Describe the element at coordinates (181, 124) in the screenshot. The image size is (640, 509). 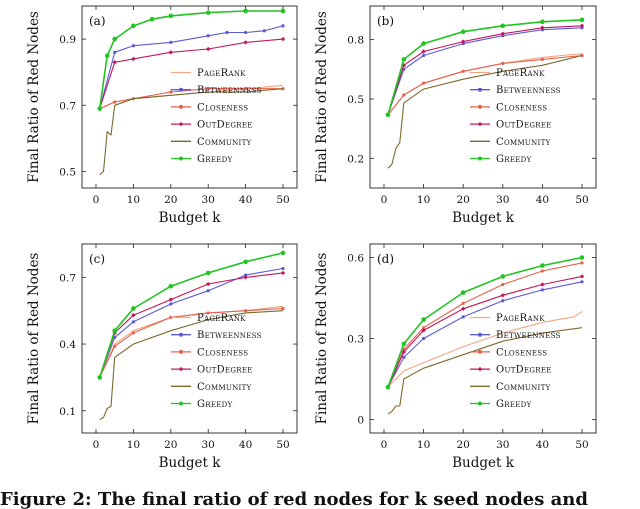
I see `legend-marker-outdegree` at that location.